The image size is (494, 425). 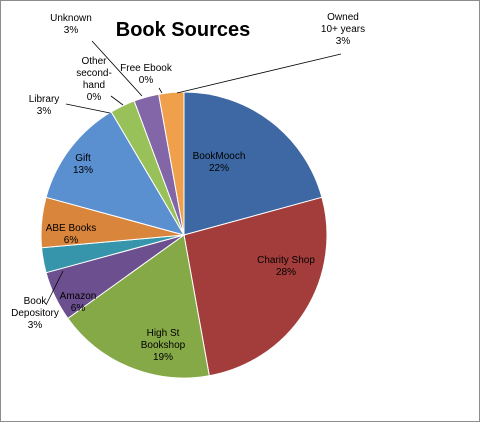 I want to click on slice-label-line: ABE Books, so click(x=71, y=228).